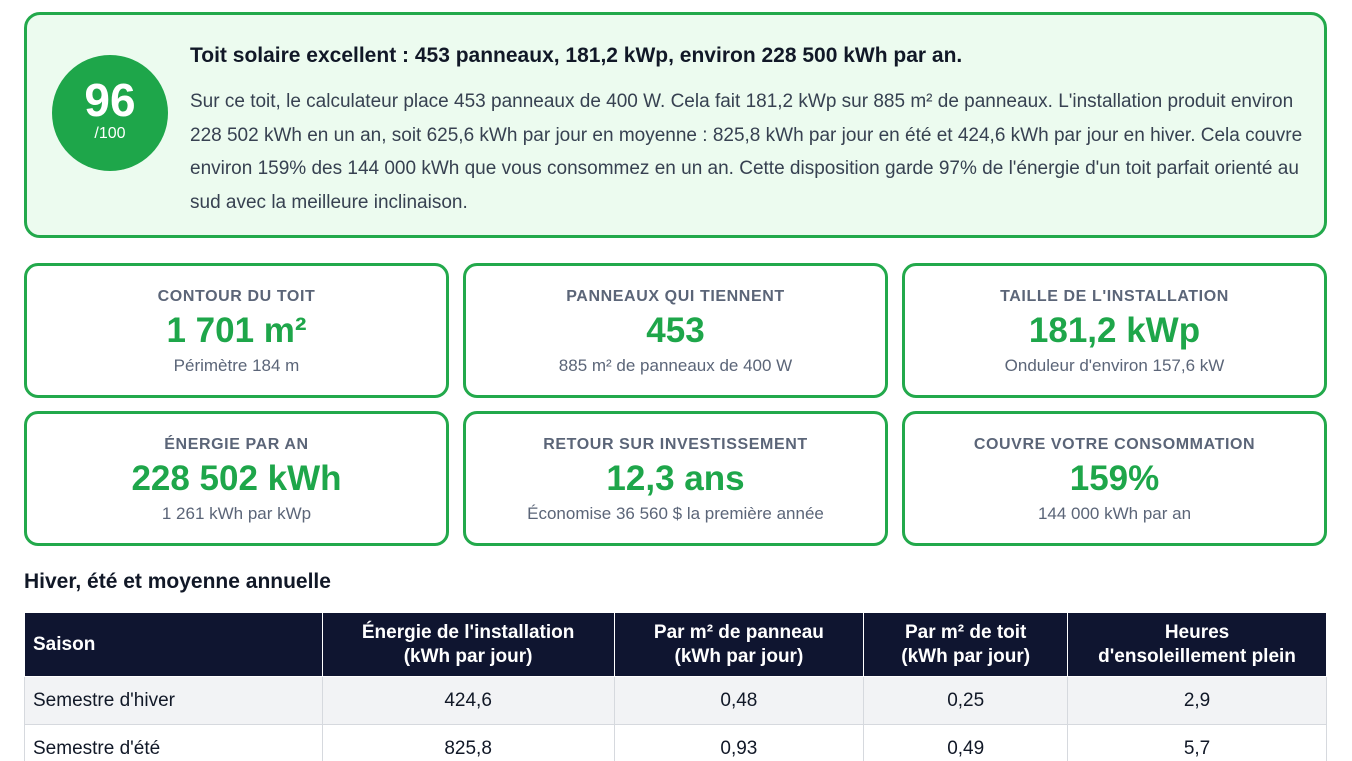  I want to click on card-value: 159%, so click(1114, 478).